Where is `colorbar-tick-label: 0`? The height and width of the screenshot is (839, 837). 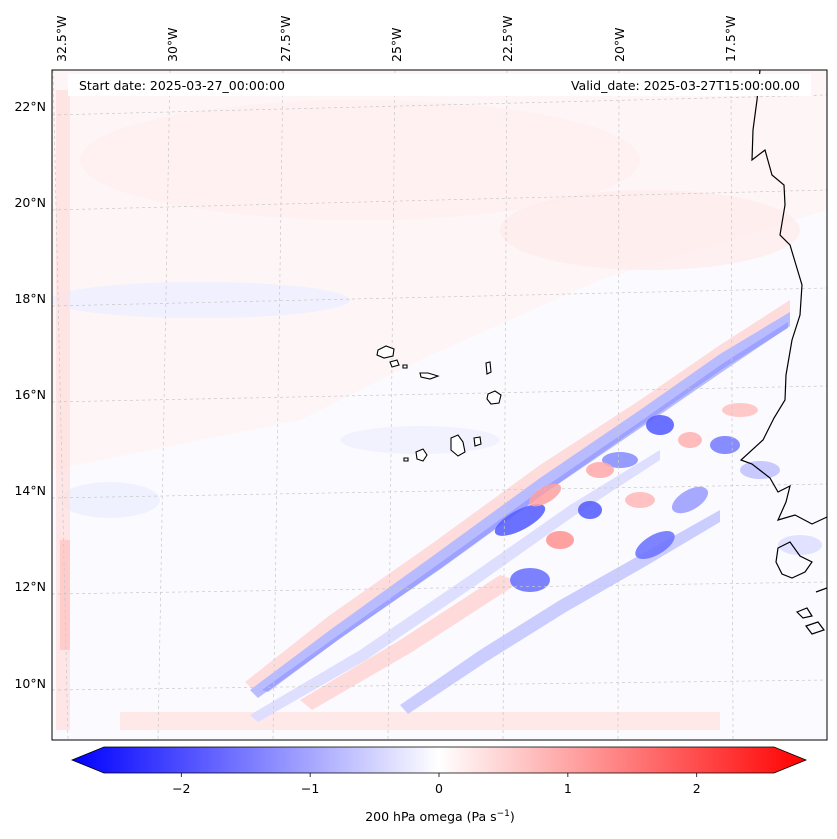 colorbar-tick-label: 0 is located at coordinates (439, 788).